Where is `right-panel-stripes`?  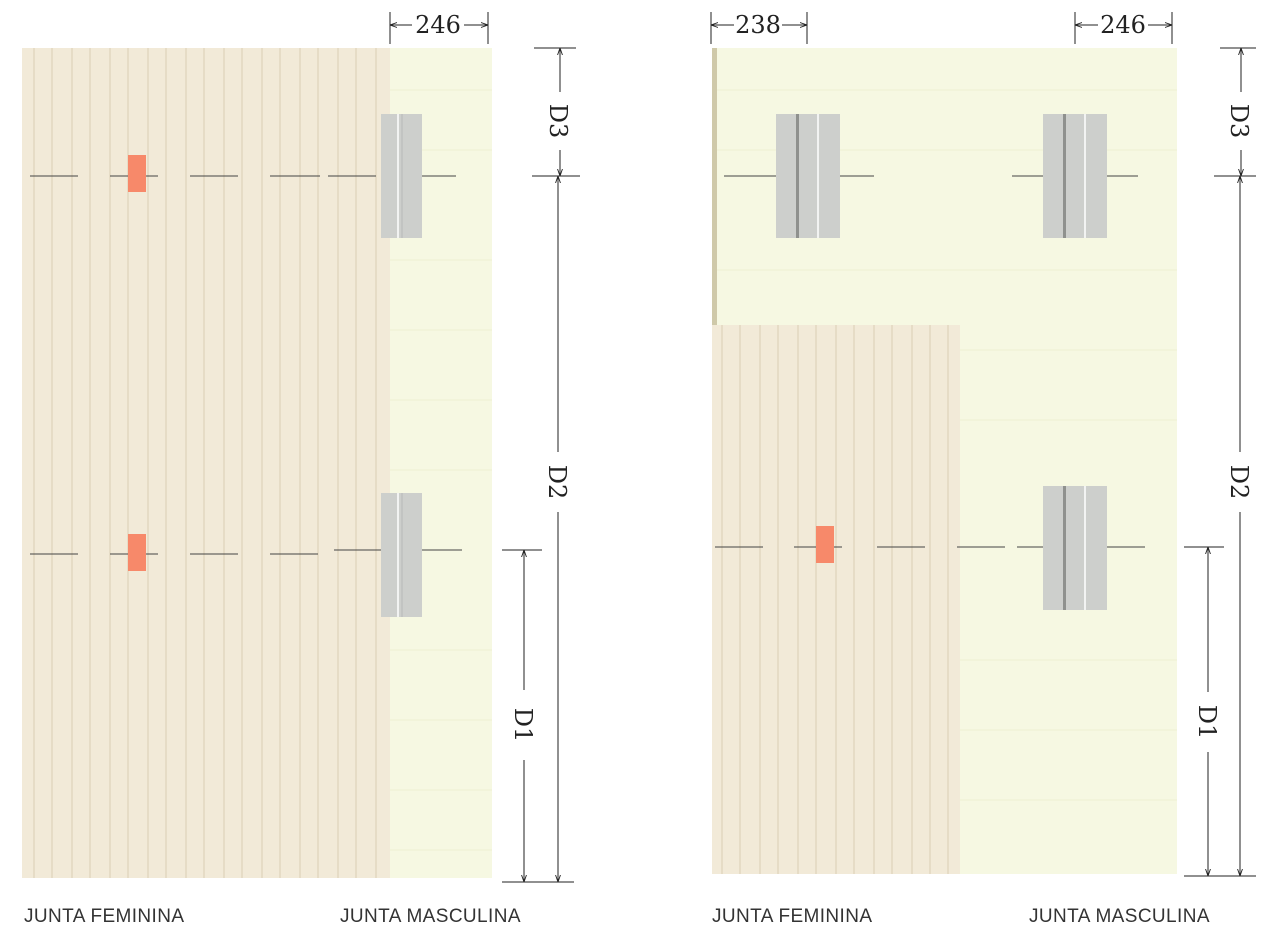
right-panel-stripes is located at coordinates (835, 599).